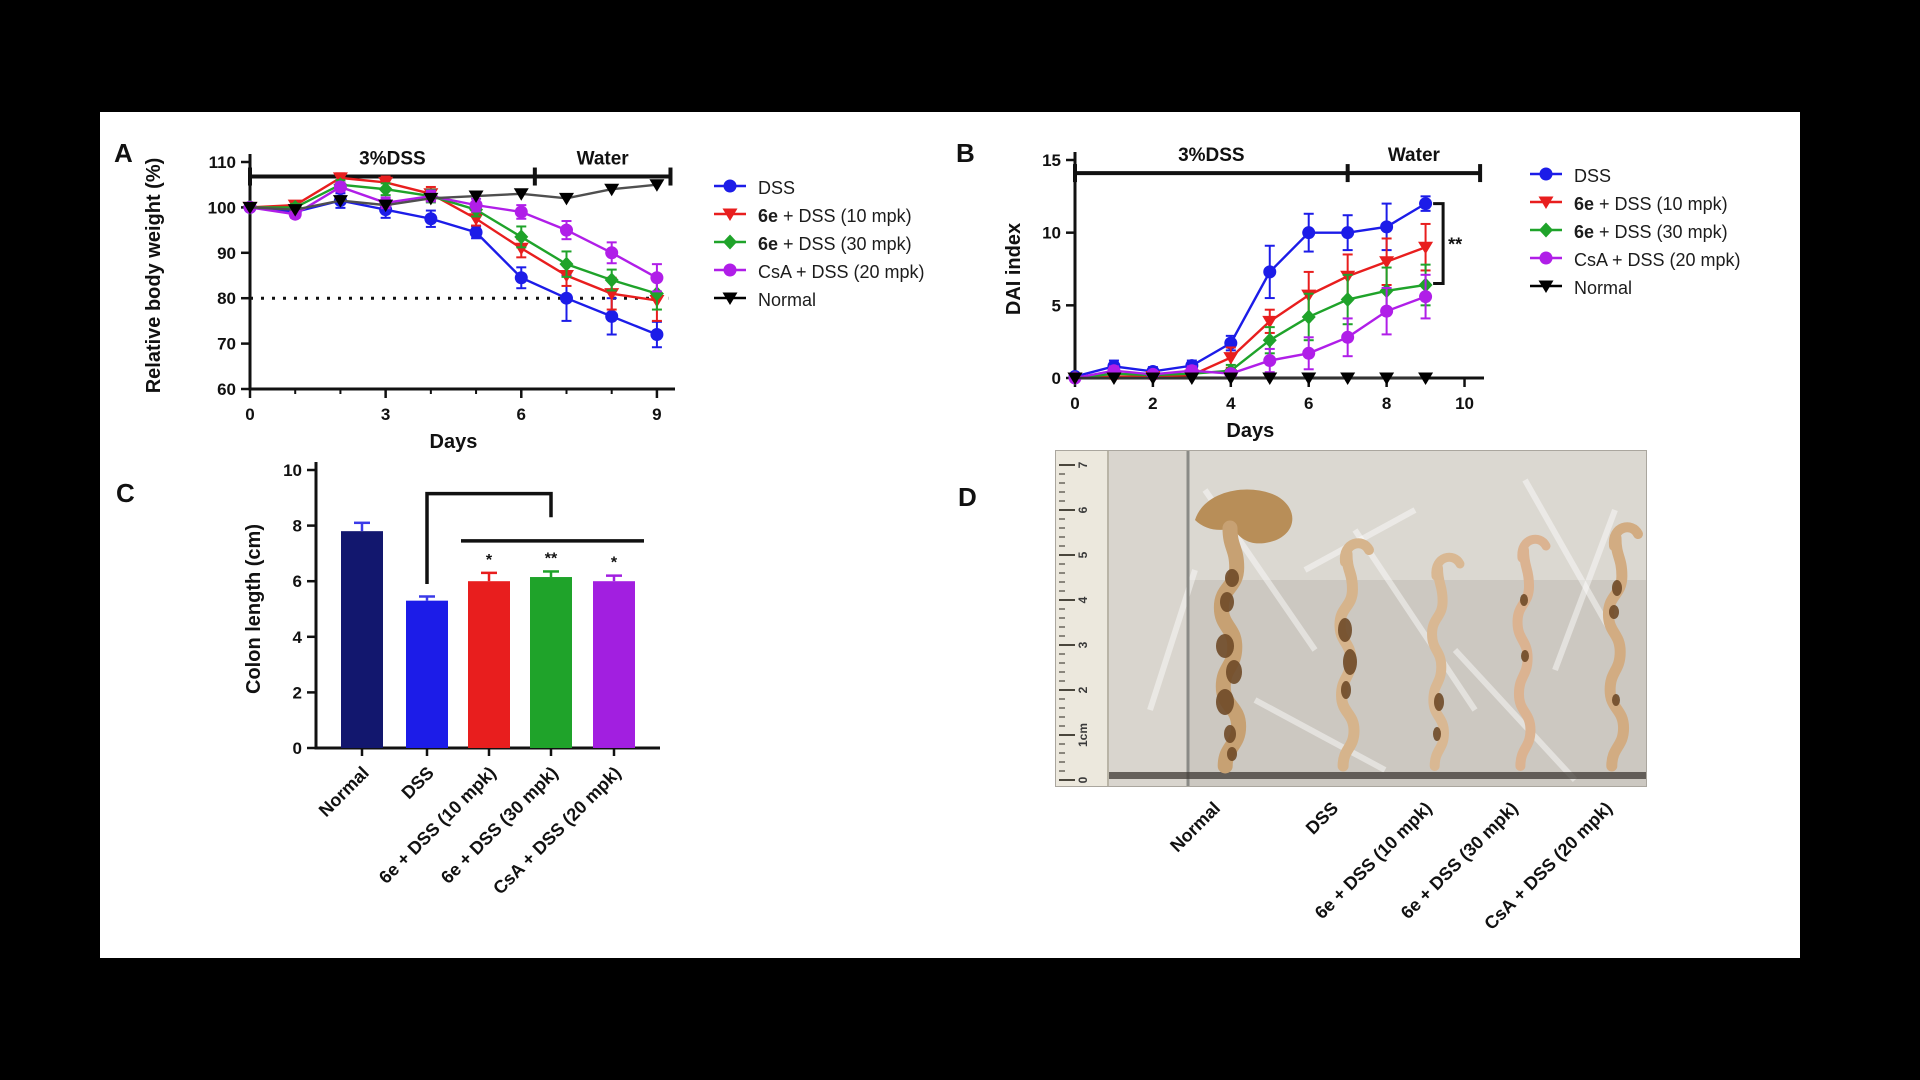 Image resolution: width=1920 pixels, height=1080 pixels. I want to click on colon-specimen-DSS, so click(1354, 655).